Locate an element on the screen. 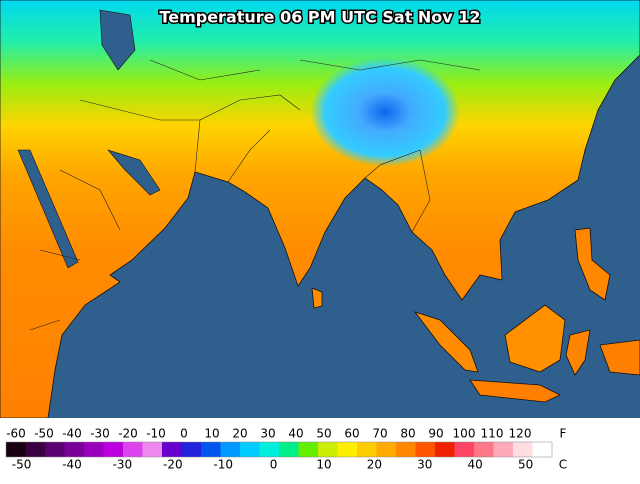  celsius-tick-label: 0 is located at coordinates (274, 465).